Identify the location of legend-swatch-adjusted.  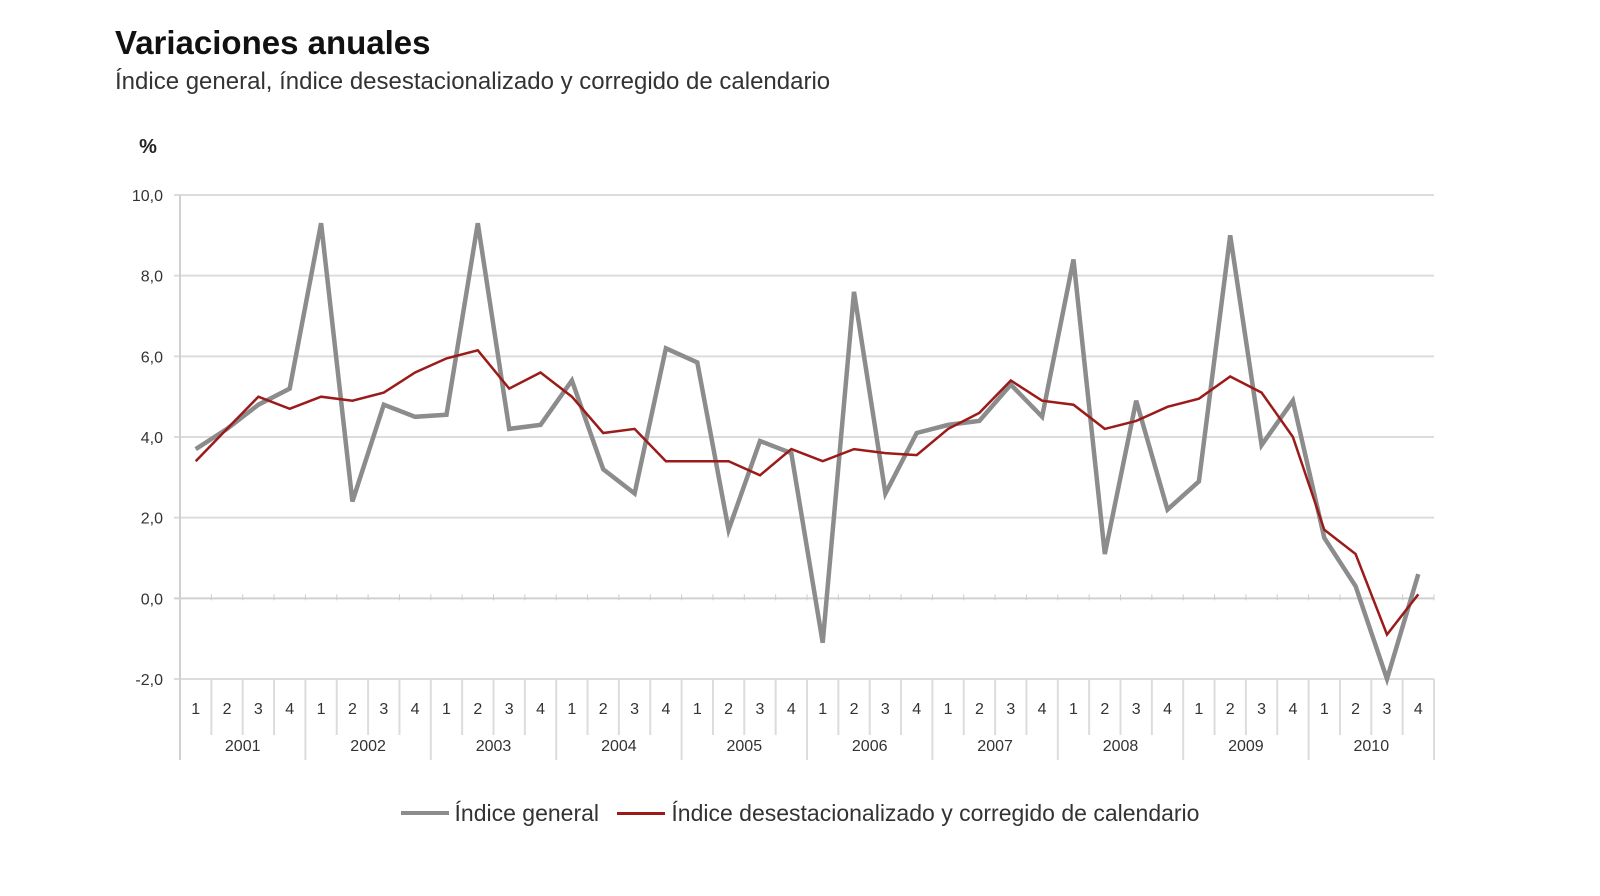
(641, 813).